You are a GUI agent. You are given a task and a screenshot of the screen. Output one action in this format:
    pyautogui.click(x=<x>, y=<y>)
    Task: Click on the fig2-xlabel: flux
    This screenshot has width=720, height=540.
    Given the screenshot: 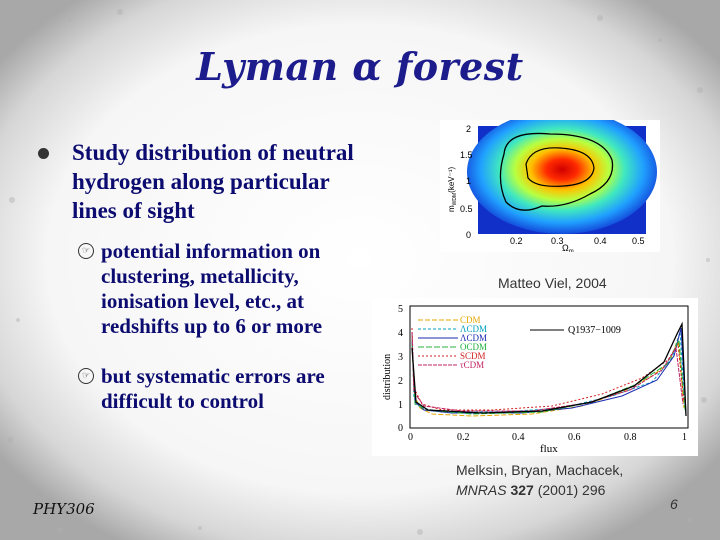 What is the action you would take?
    pyautogui.click(x=549, y=449)
    